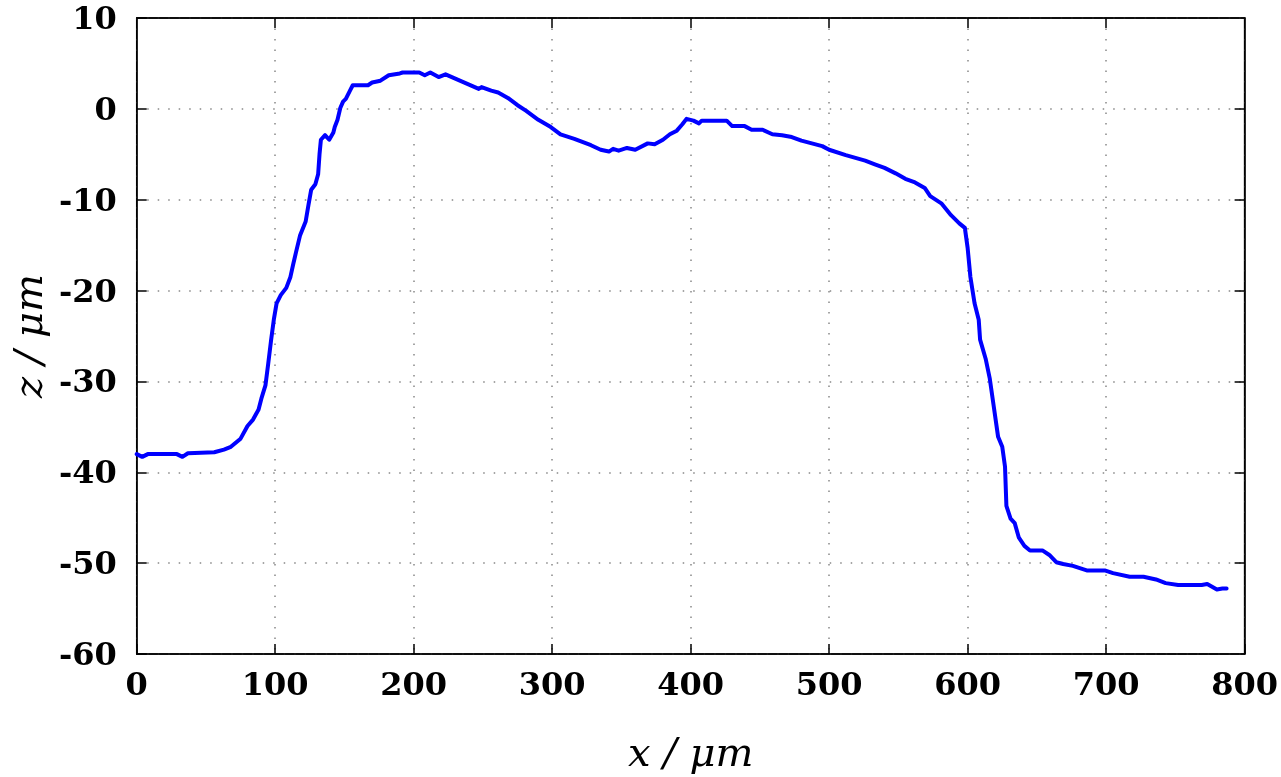 Image resolution: width=1281 pixels, height=777 pixels. I want to click on x-tick-label: 100, so click(275, 684).